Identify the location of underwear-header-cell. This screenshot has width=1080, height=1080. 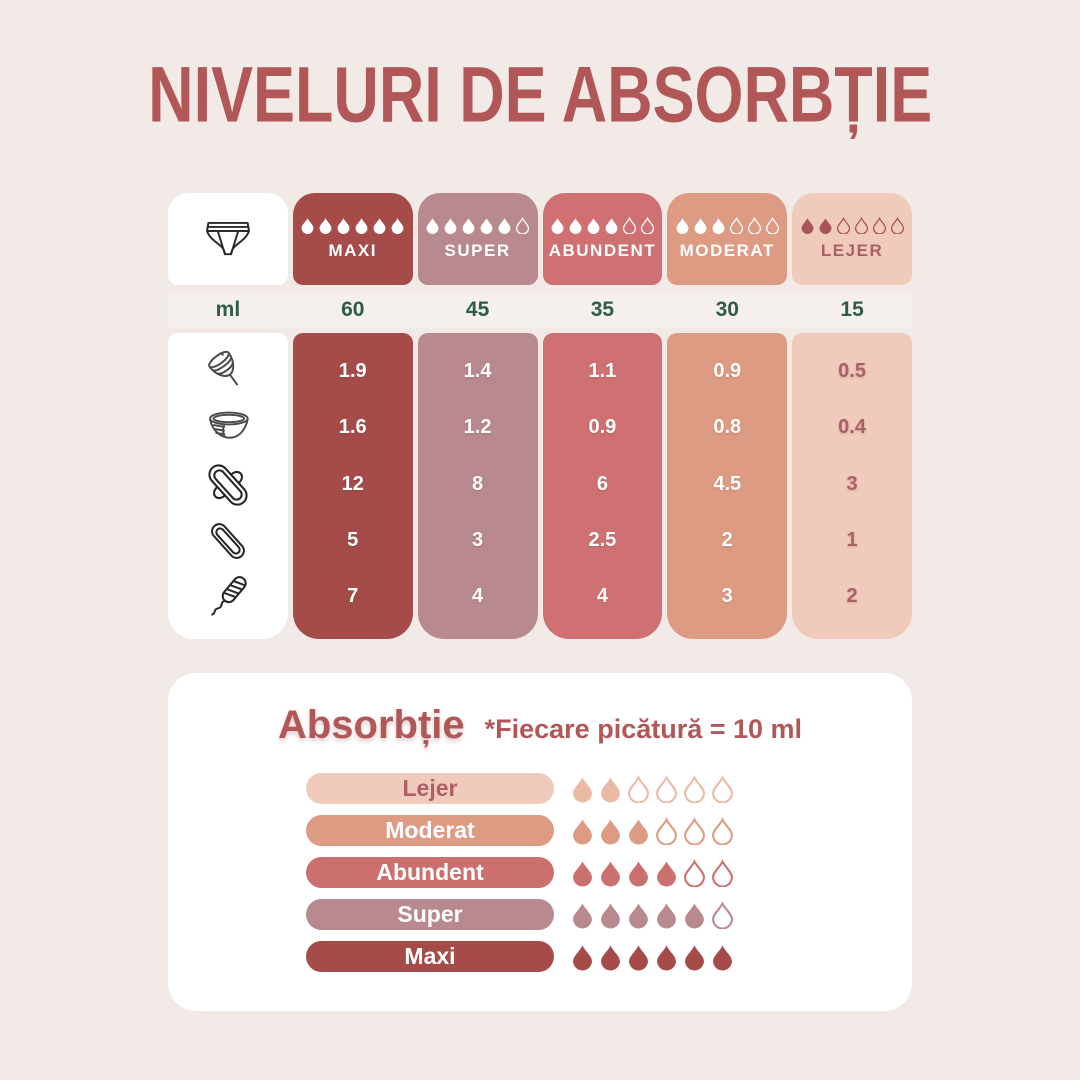
(228, 239).